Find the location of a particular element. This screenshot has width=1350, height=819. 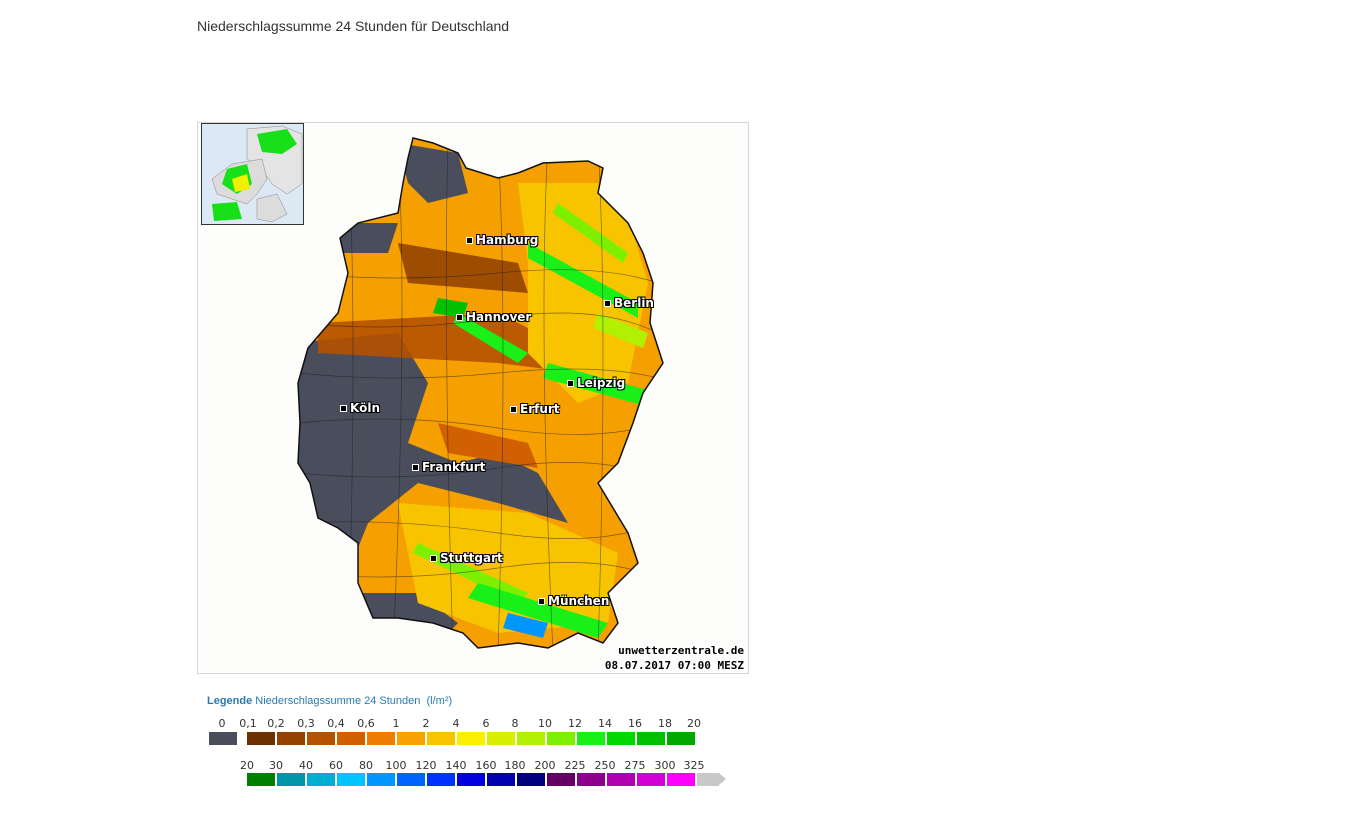

legend-row1-label: 10 is located at coordinates (545, 723).